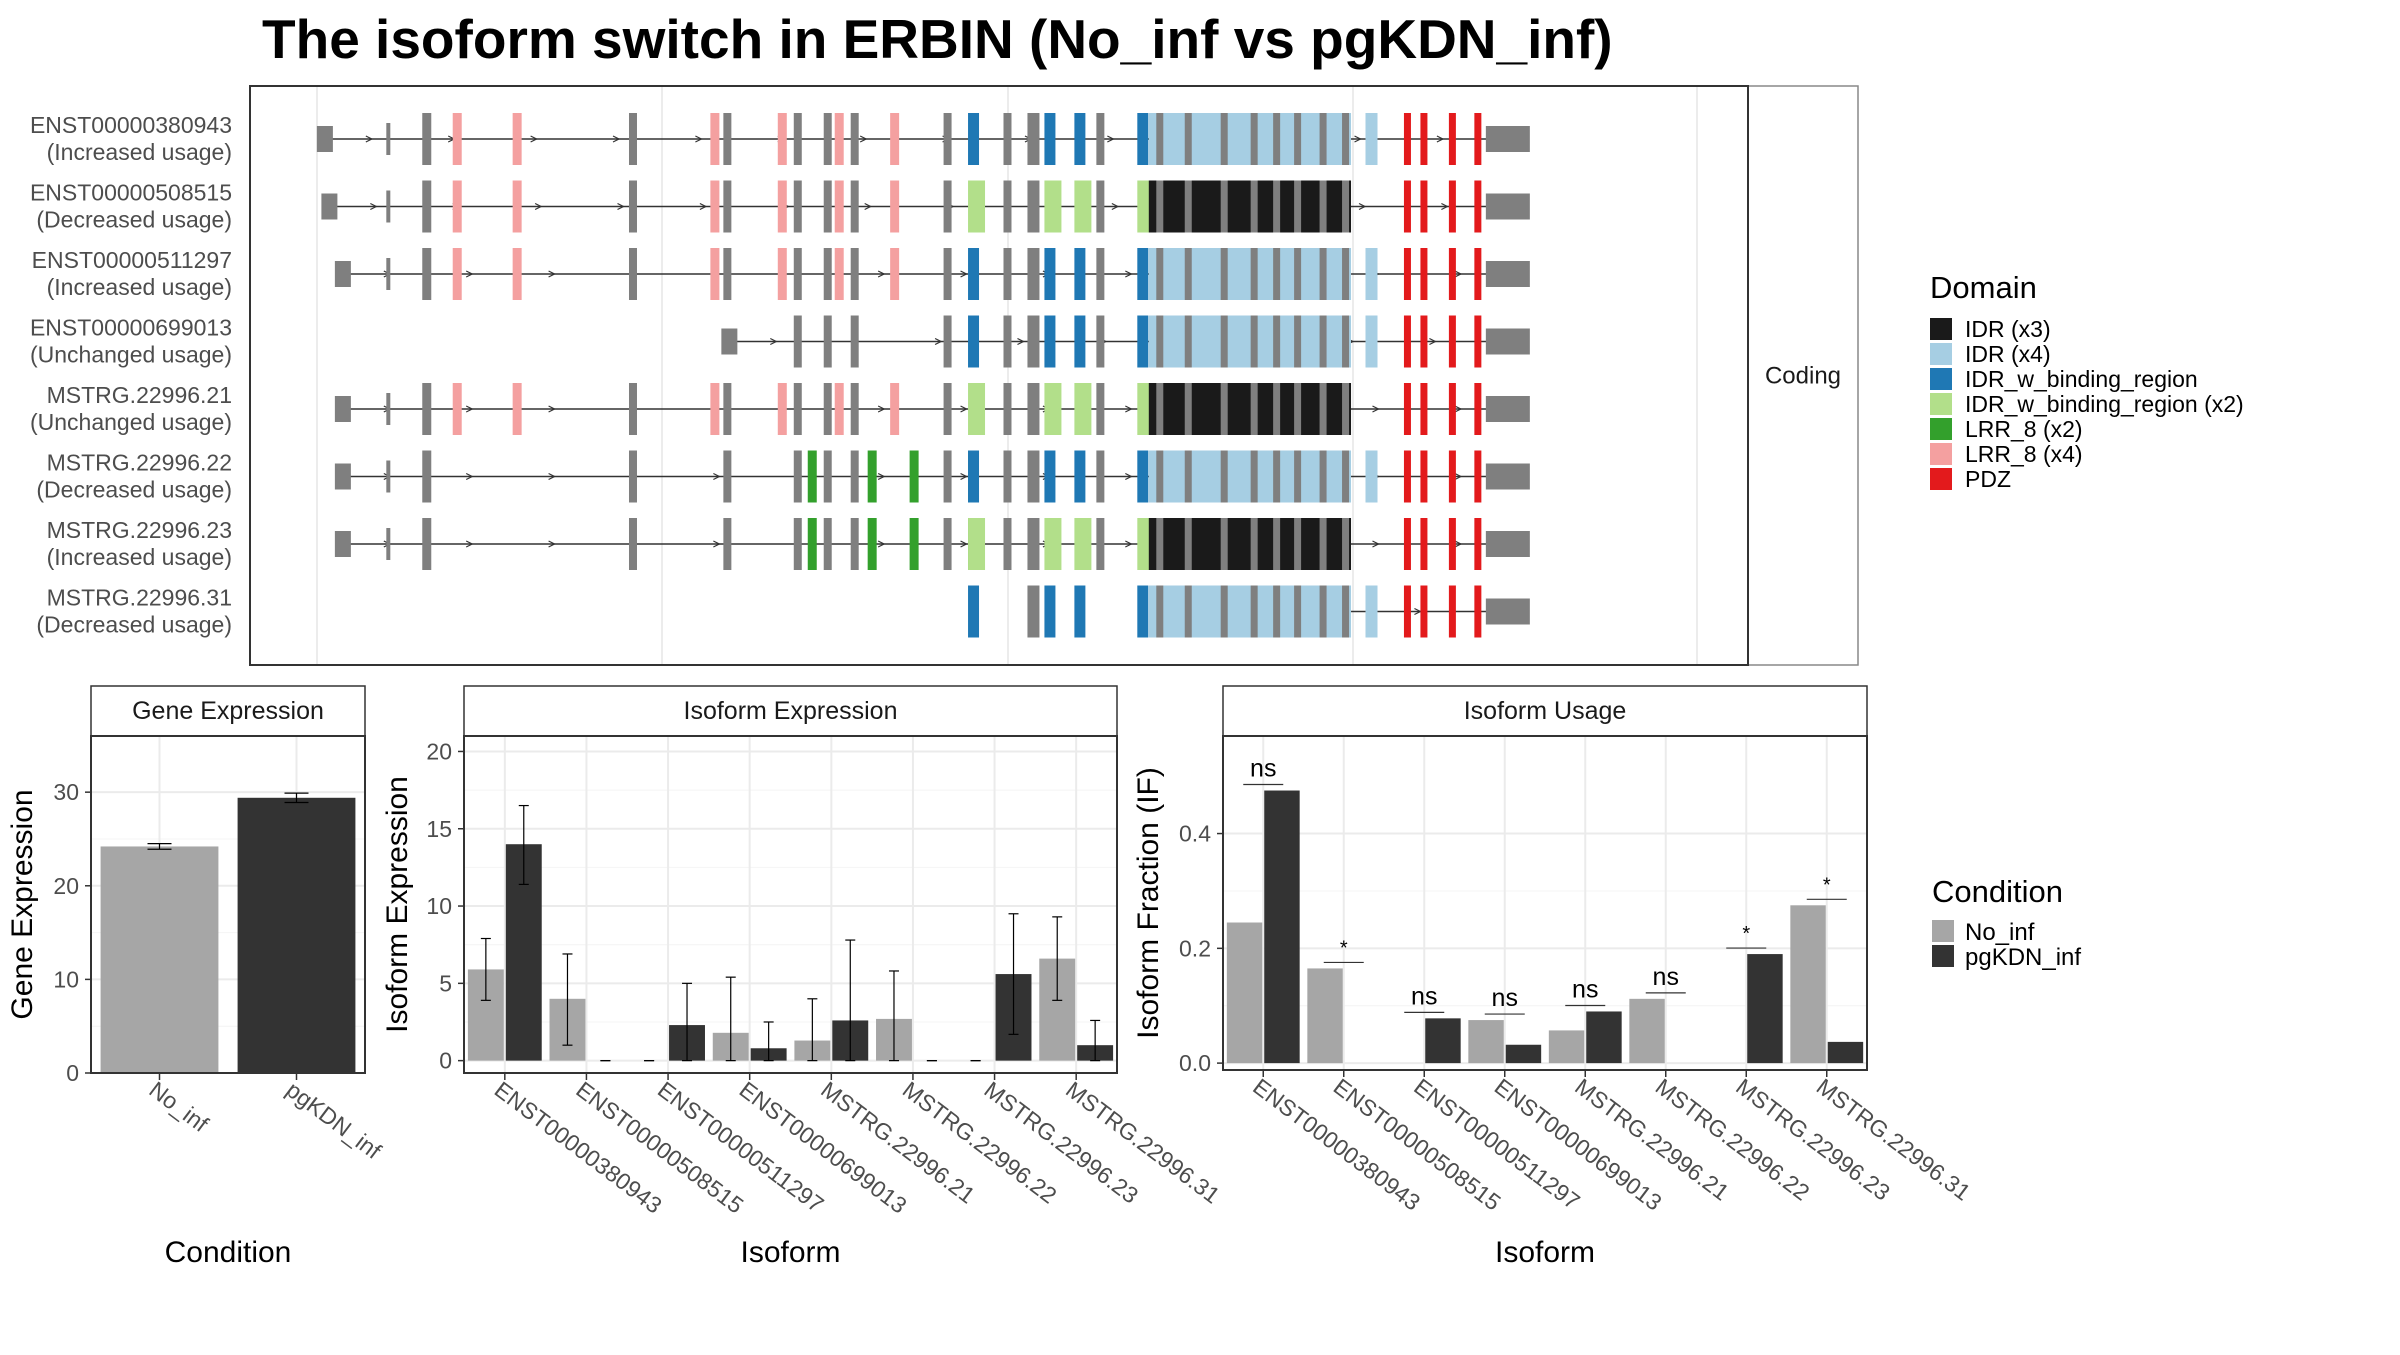 Image resolution: width=2400 pixels, height=1355 pixels. Describe the element at coordinates (1195, 948) in the screenshot. I see `y-tick-label: 0.2` at that location.